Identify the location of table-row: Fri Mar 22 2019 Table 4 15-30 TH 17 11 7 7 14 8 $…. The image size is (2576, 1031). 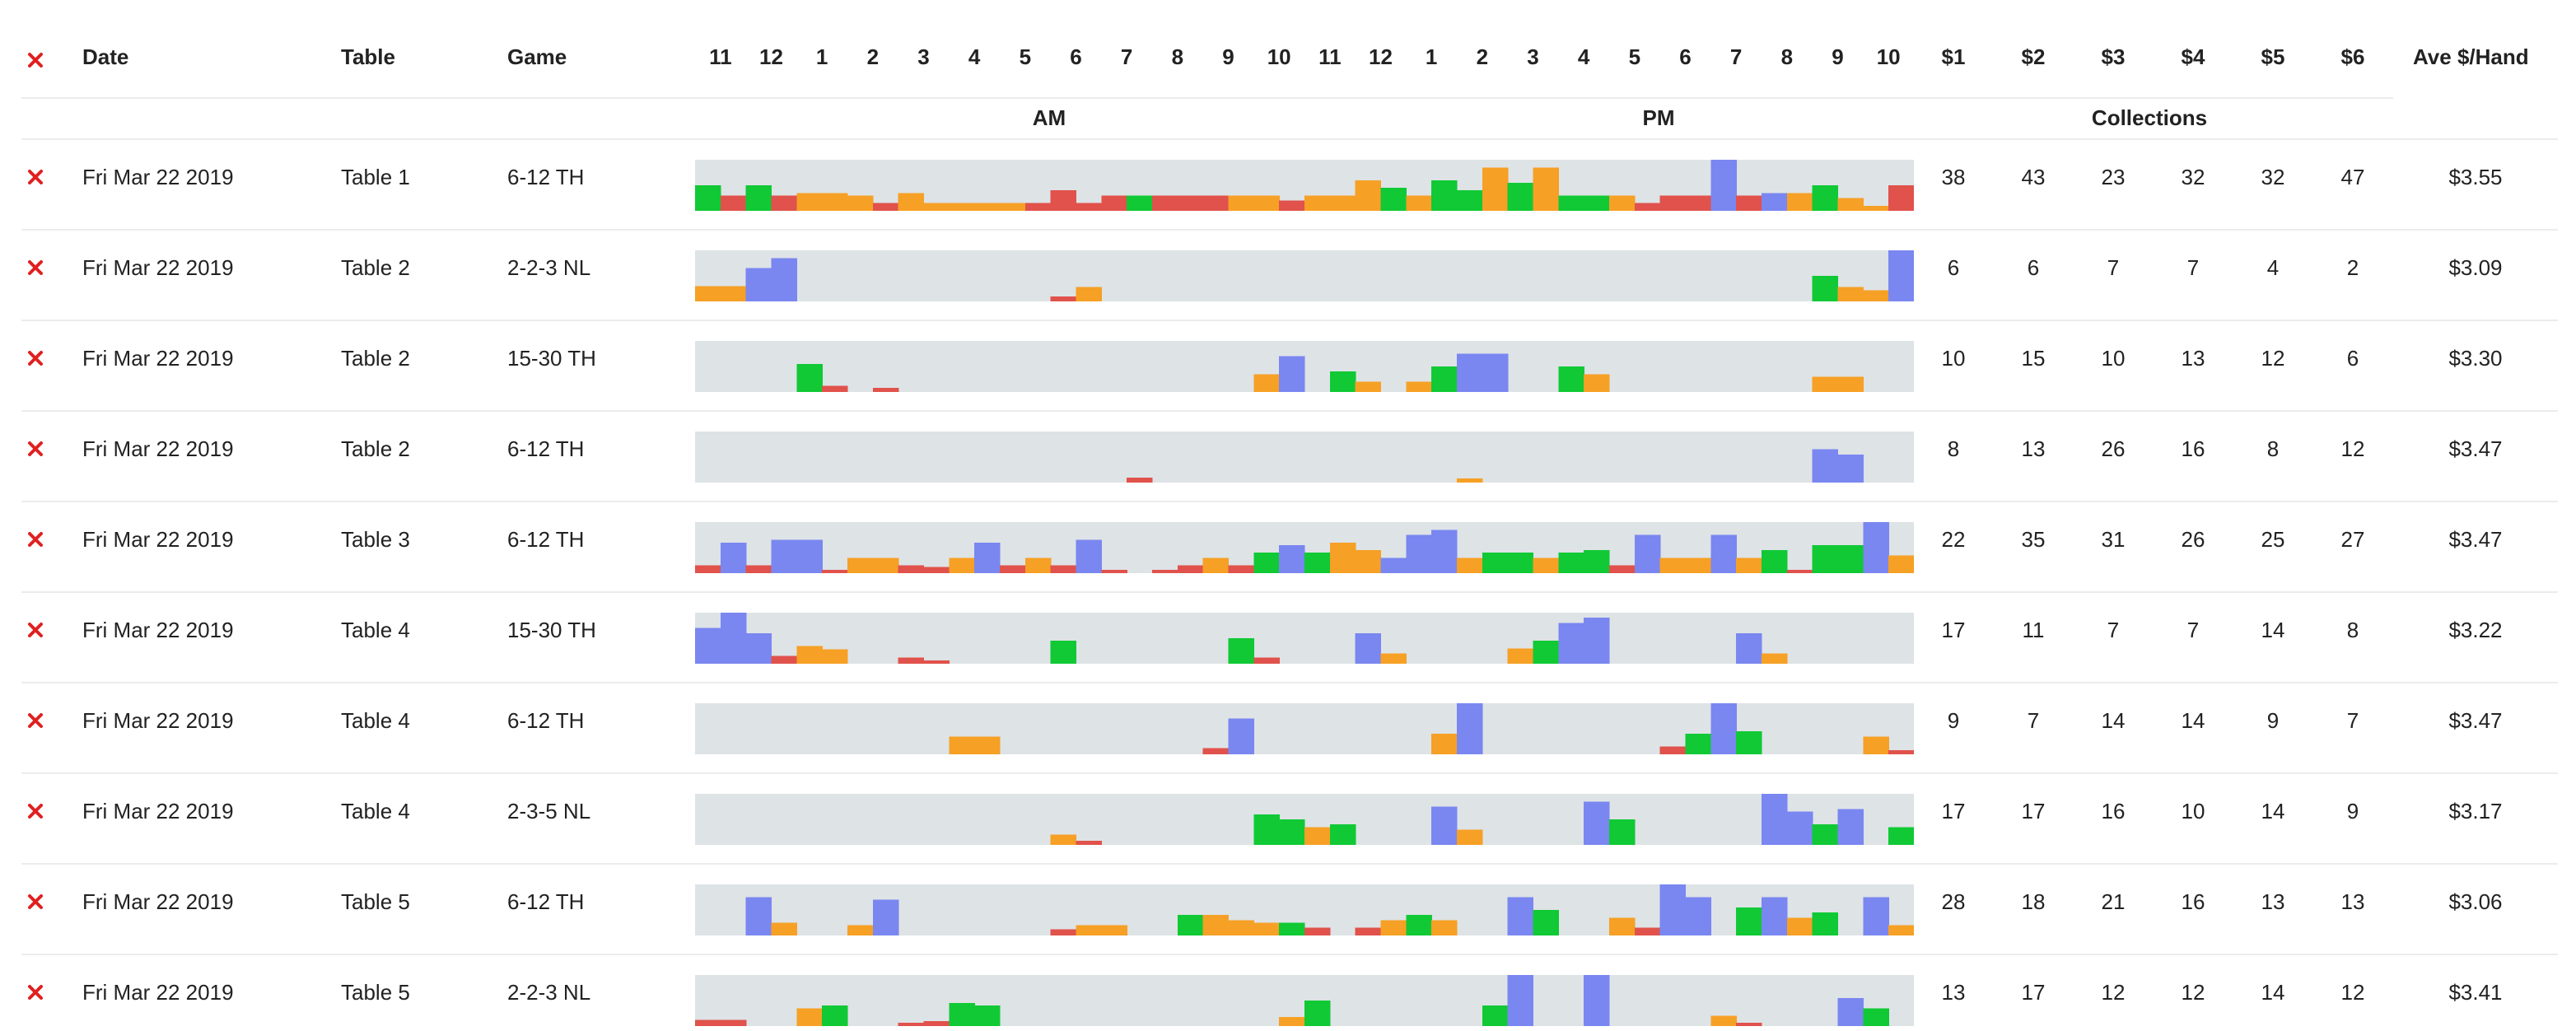
(1288, 634).